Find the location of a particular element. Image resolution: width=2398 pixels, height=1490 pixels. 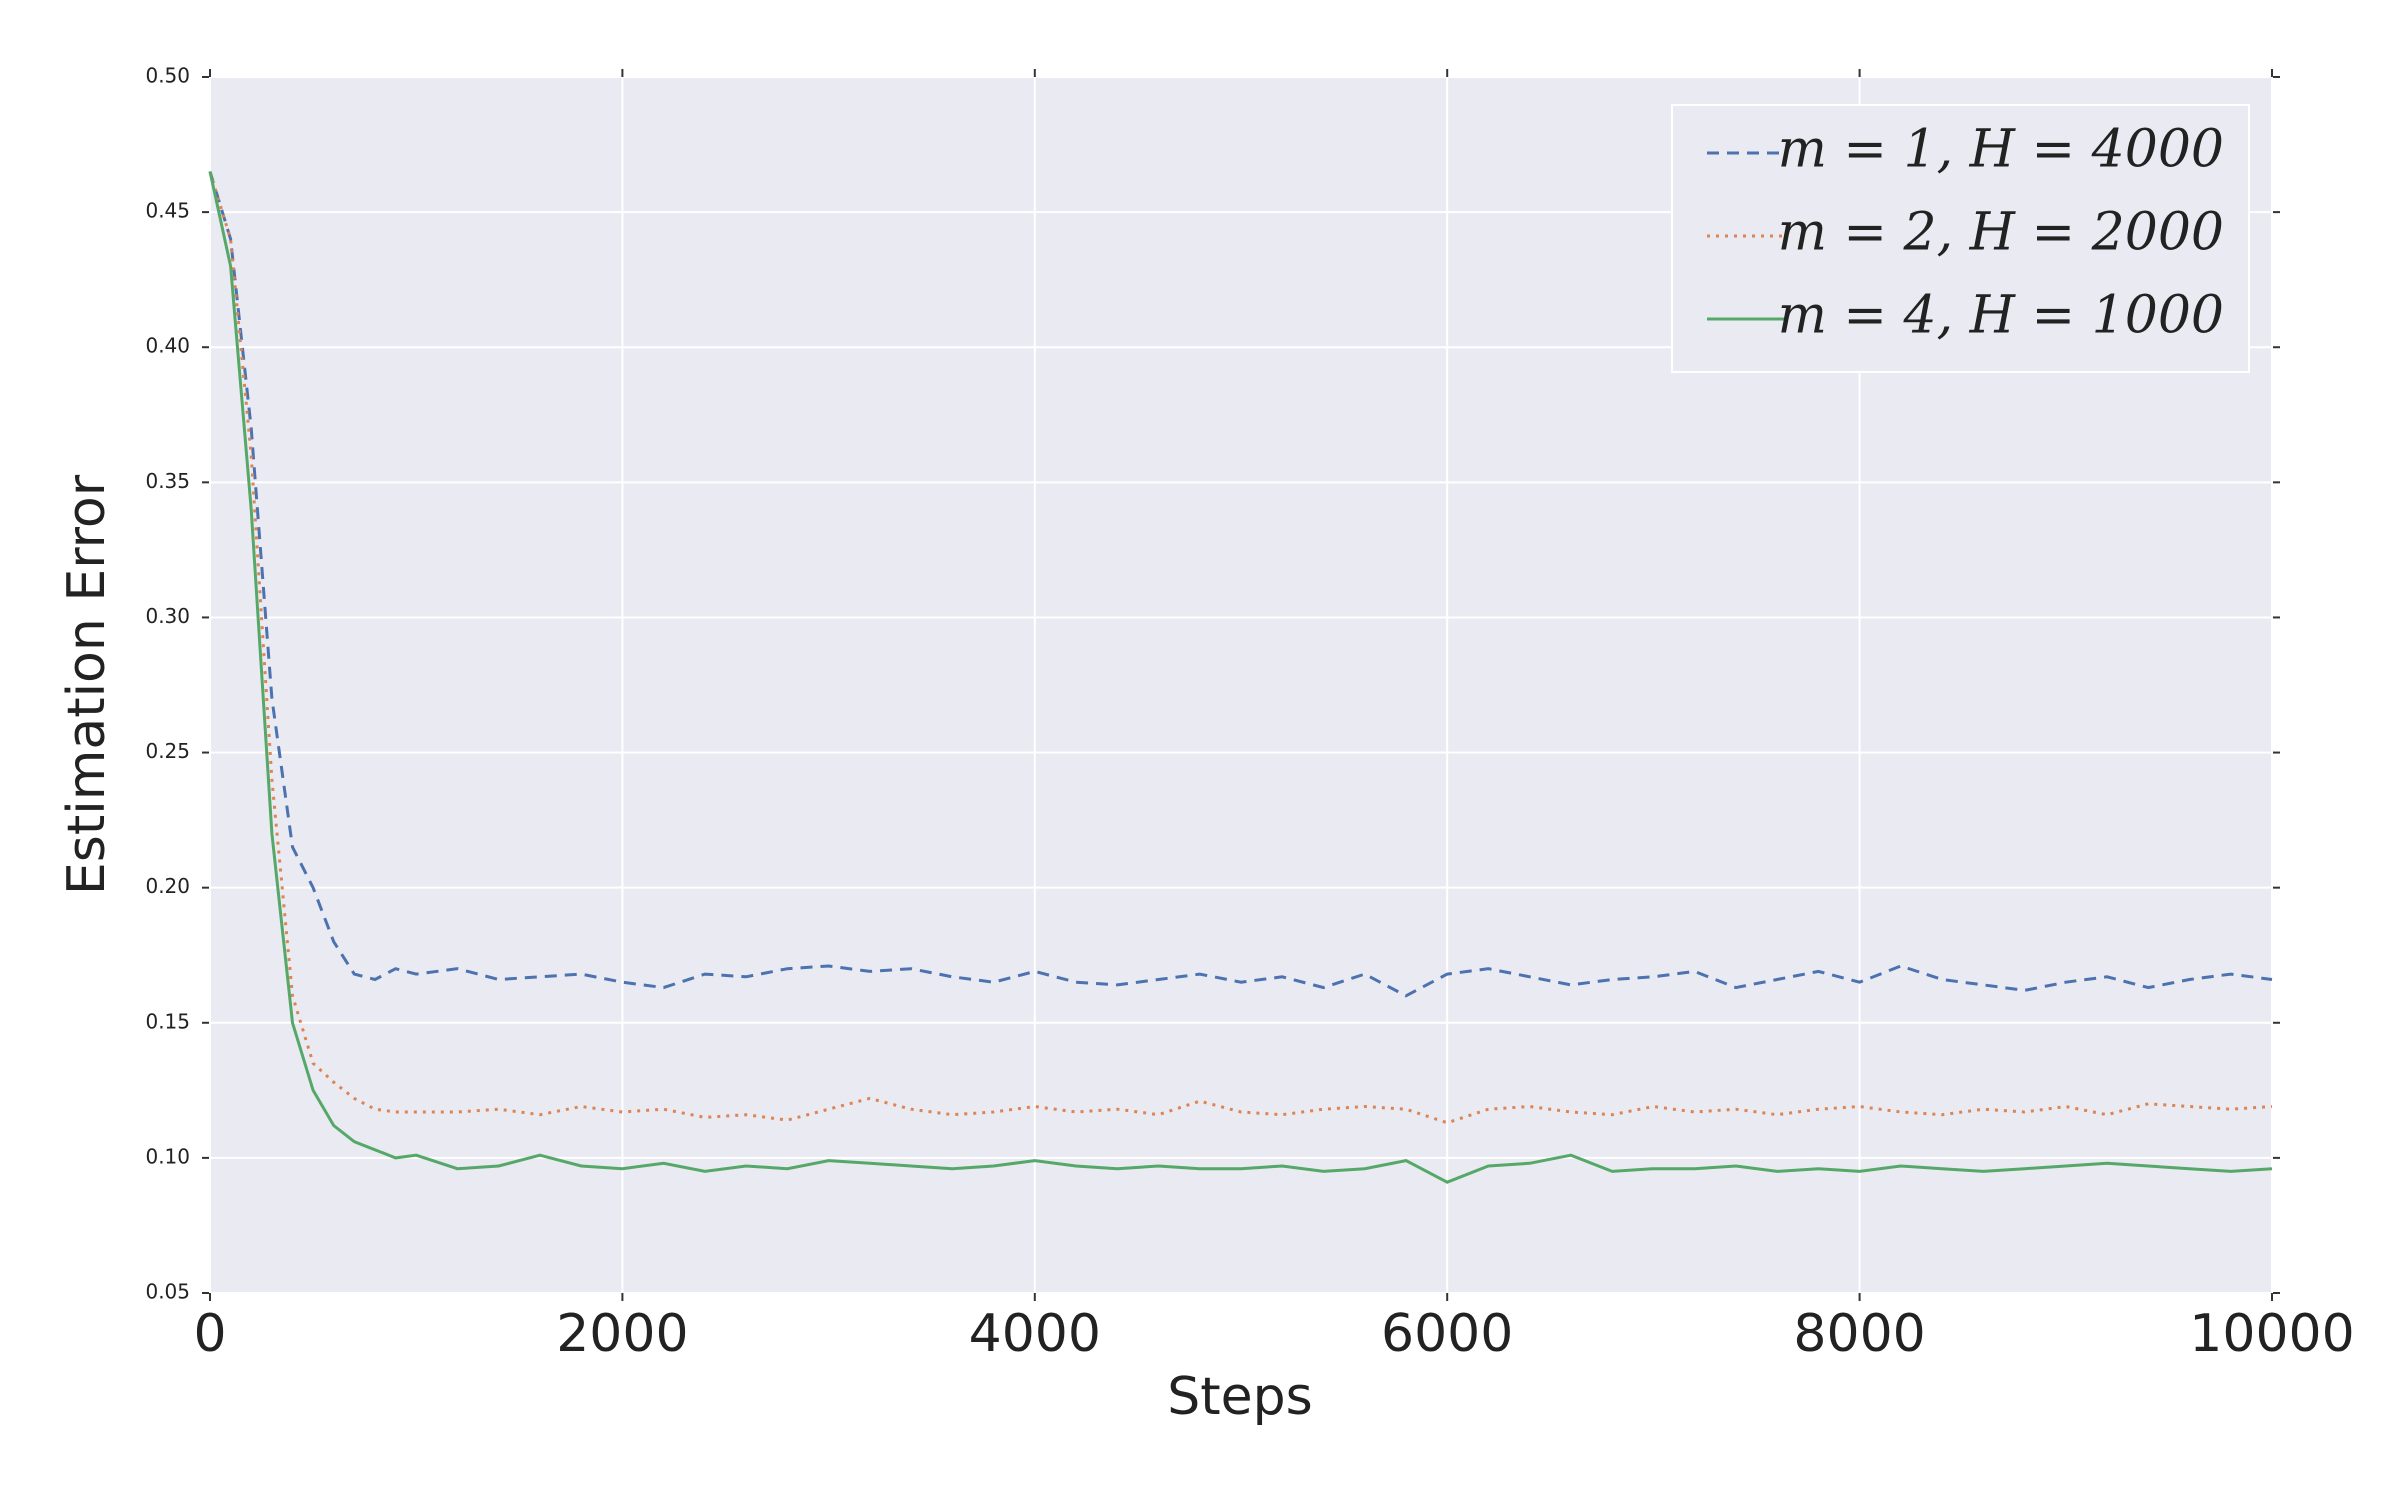

y-tick-label: 0.45 is located at coordinates (167, 211).